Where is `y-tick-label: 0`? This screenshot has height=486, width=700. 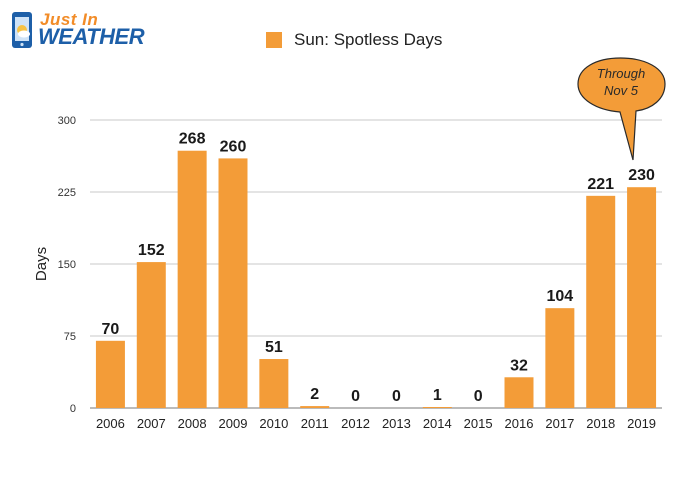 y-tick-label: 0 is located at coordinates (73, 409).